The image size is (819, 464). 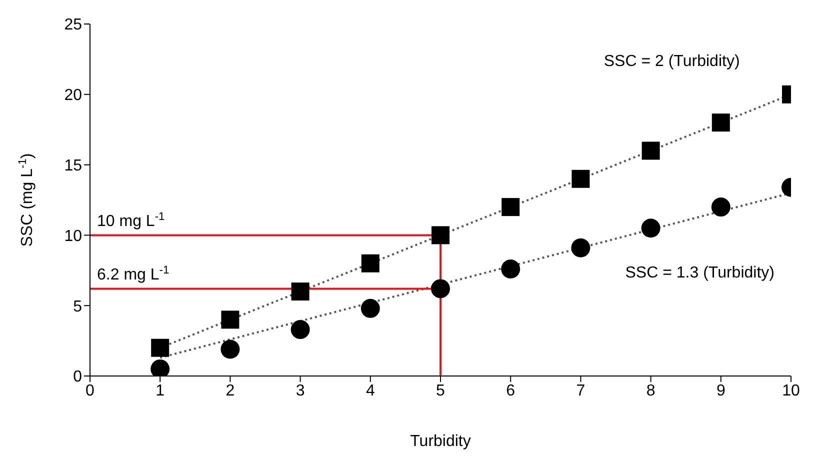 I want to click on annotation: 6.2 mg L$^{-1}$, so click(x=133, y=274).